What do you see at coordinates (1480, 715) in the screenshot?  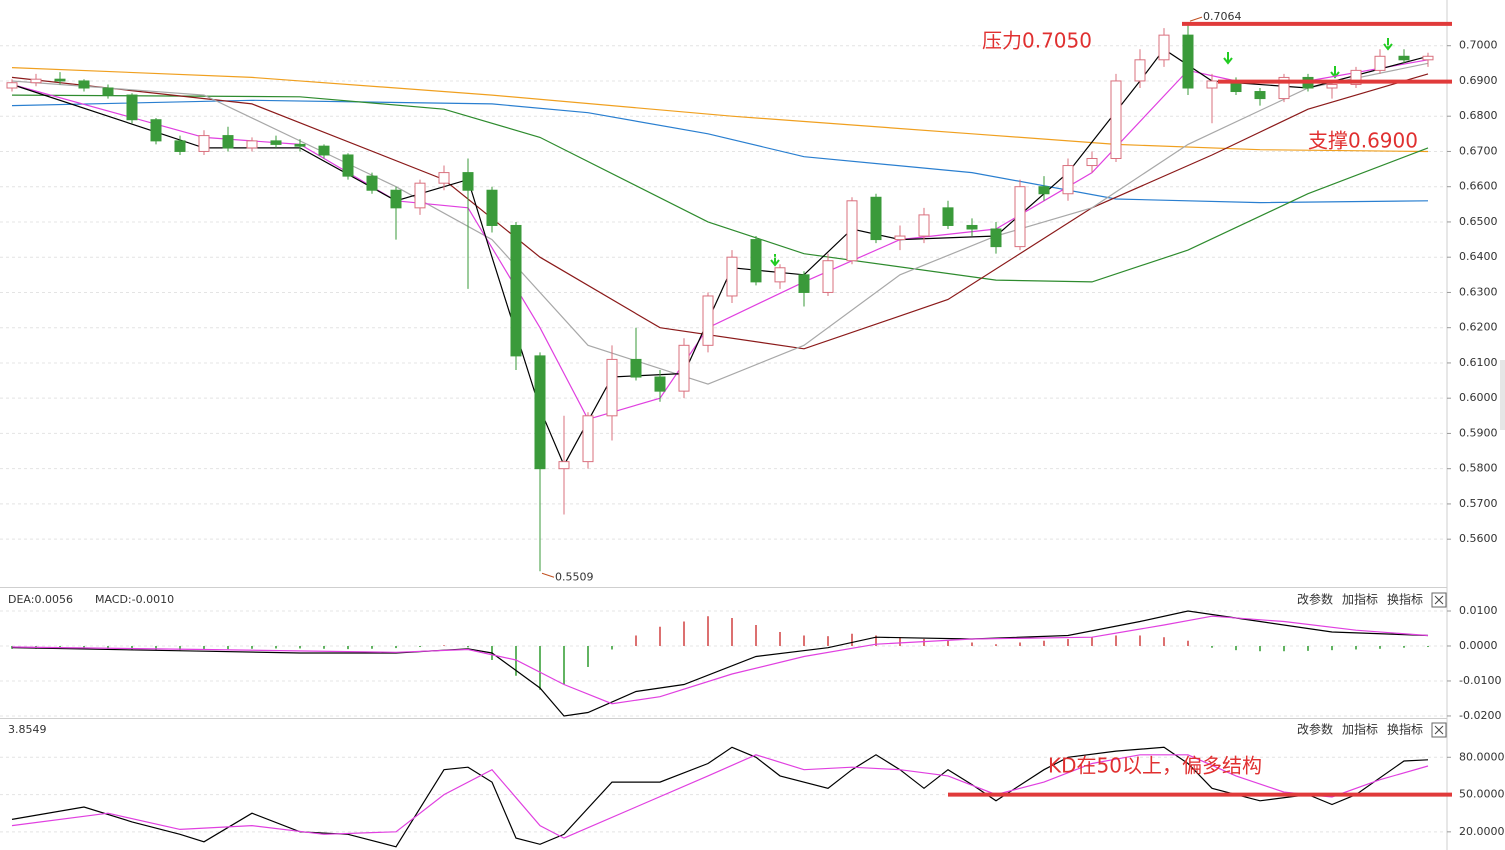 I see `y-tick-label: -0.0200` at bounding box center [1480, 715].